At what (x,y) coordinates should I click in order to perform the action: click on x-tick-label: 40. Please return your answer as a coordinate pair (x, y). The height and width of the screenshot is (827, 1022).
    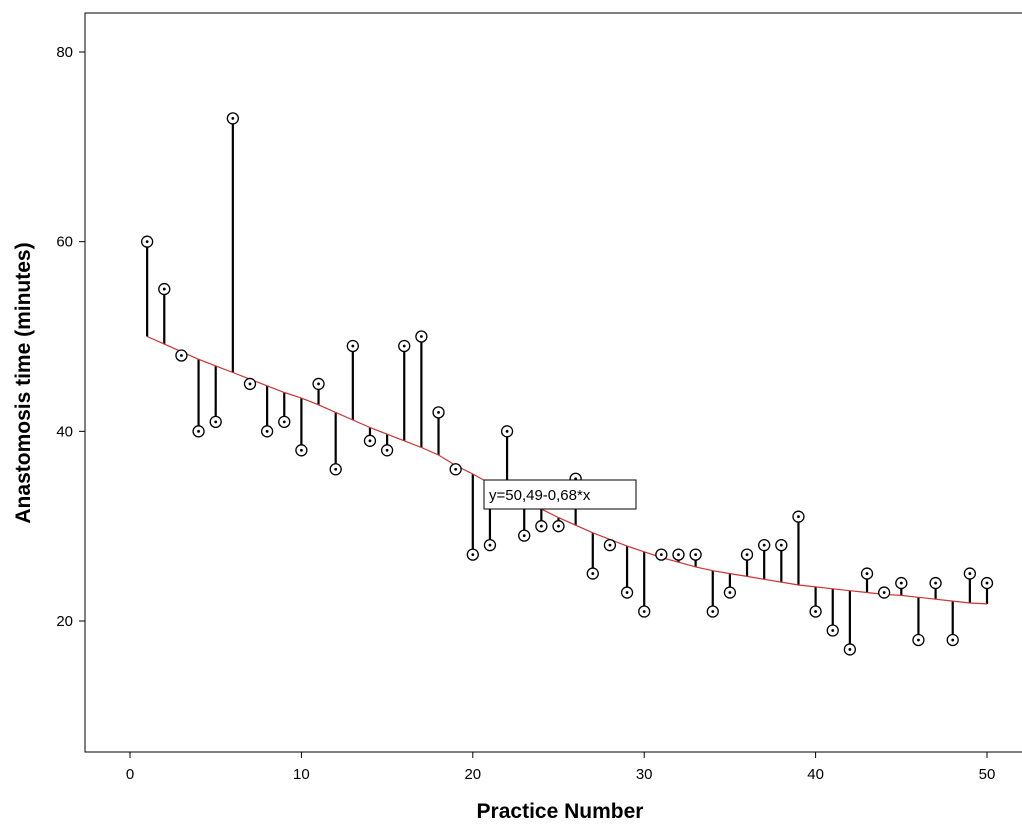
    Looking at the image, I should click on (815, 774).